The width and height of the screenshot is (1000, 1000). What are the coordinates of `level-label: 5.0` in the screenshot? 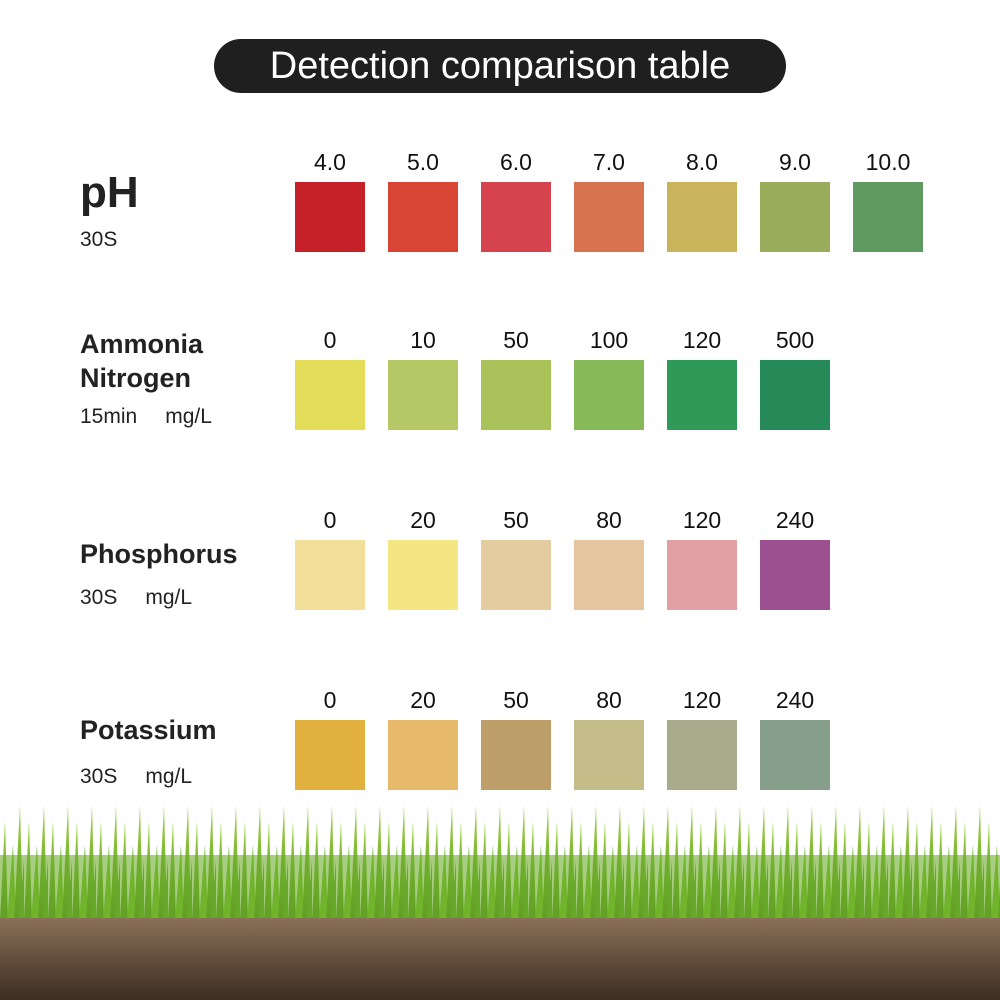 It's located at (423, 162).